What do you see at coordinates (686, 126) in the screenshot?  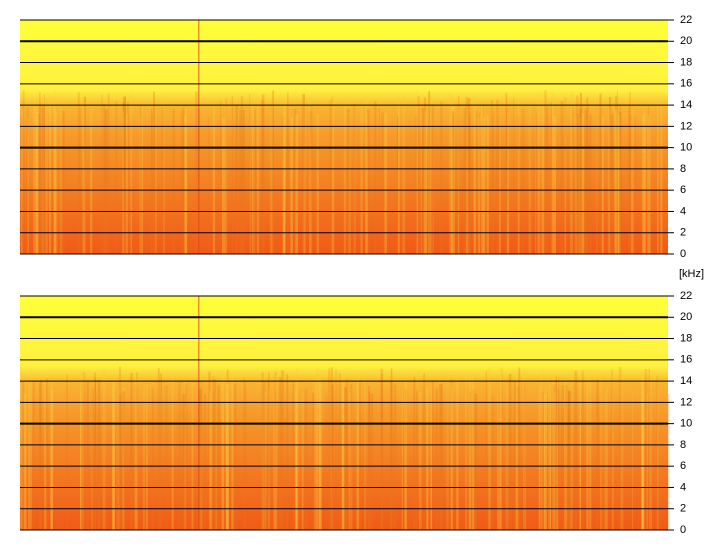 I see `y-tick-label: 12` at bounding box center [686, 126].